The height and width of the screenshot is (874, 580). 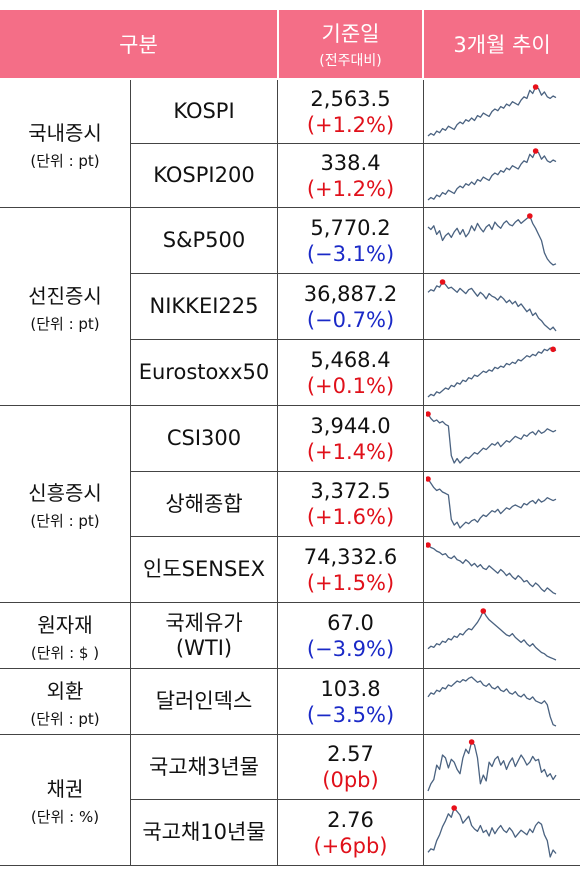 What do you see at coordinates (350, 293) in the screenshot?
I see `value-text: 36,887.2` at bounding box center [350, 293].